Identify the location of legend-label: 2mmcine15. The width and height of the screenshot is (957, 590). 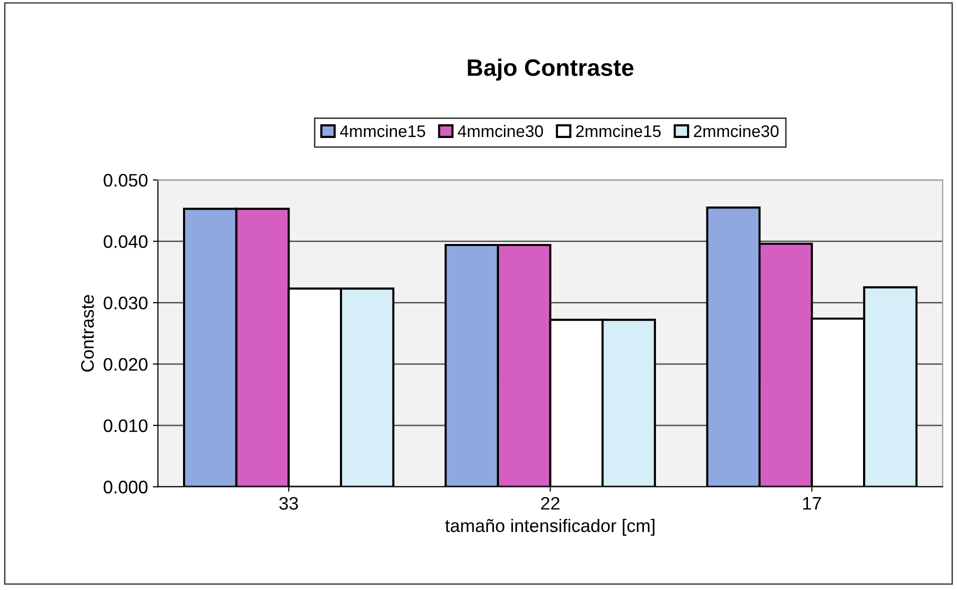
(618, 131).